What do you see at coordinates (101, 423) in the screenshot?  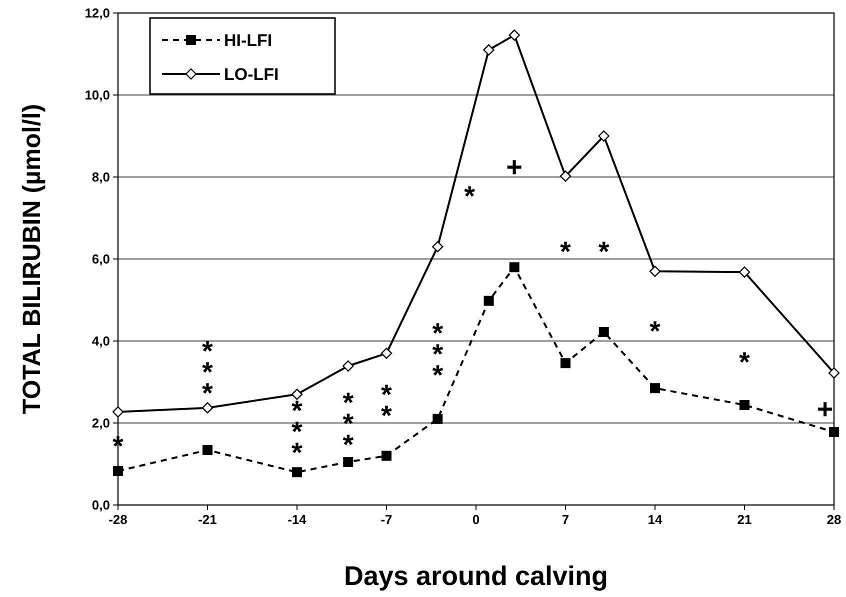 I see `y-tick-label: 2,0` at bounding box center [101, 423].